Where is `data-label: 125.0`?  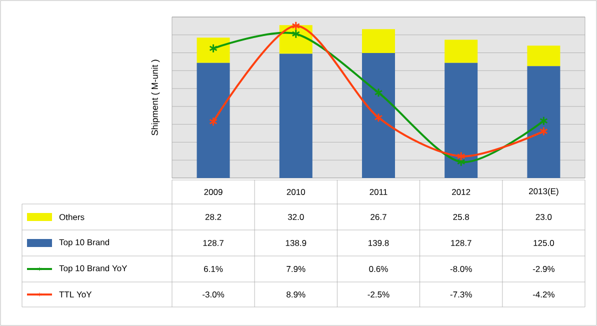 data-label: 125.0 is located at coordinates (544, 243).